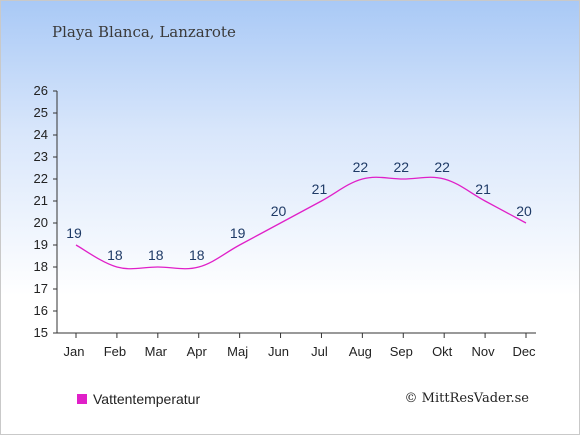 This screenshot has width=580, height=435. I want to click on y-tick-label: 17, so click(41, 288).